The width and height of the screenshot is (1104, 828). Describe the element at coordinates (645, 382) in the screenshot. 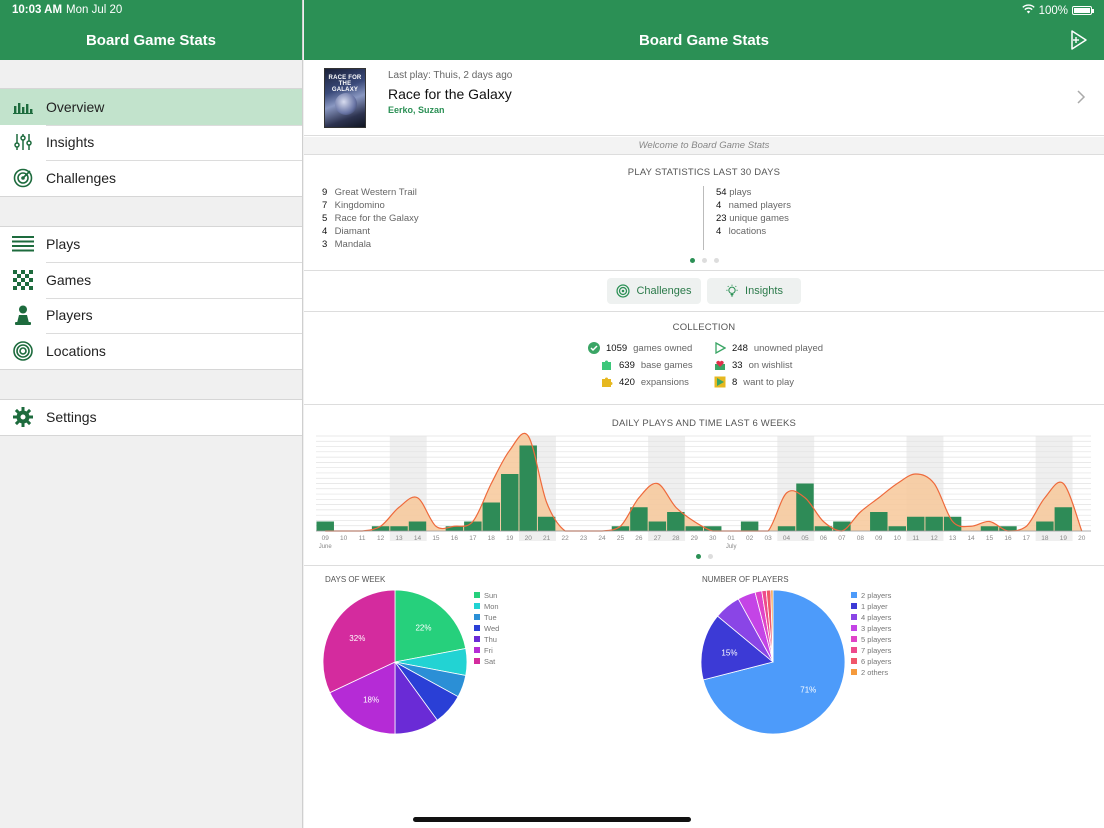

I see `collection-expansions: 420 expansions` at that location.